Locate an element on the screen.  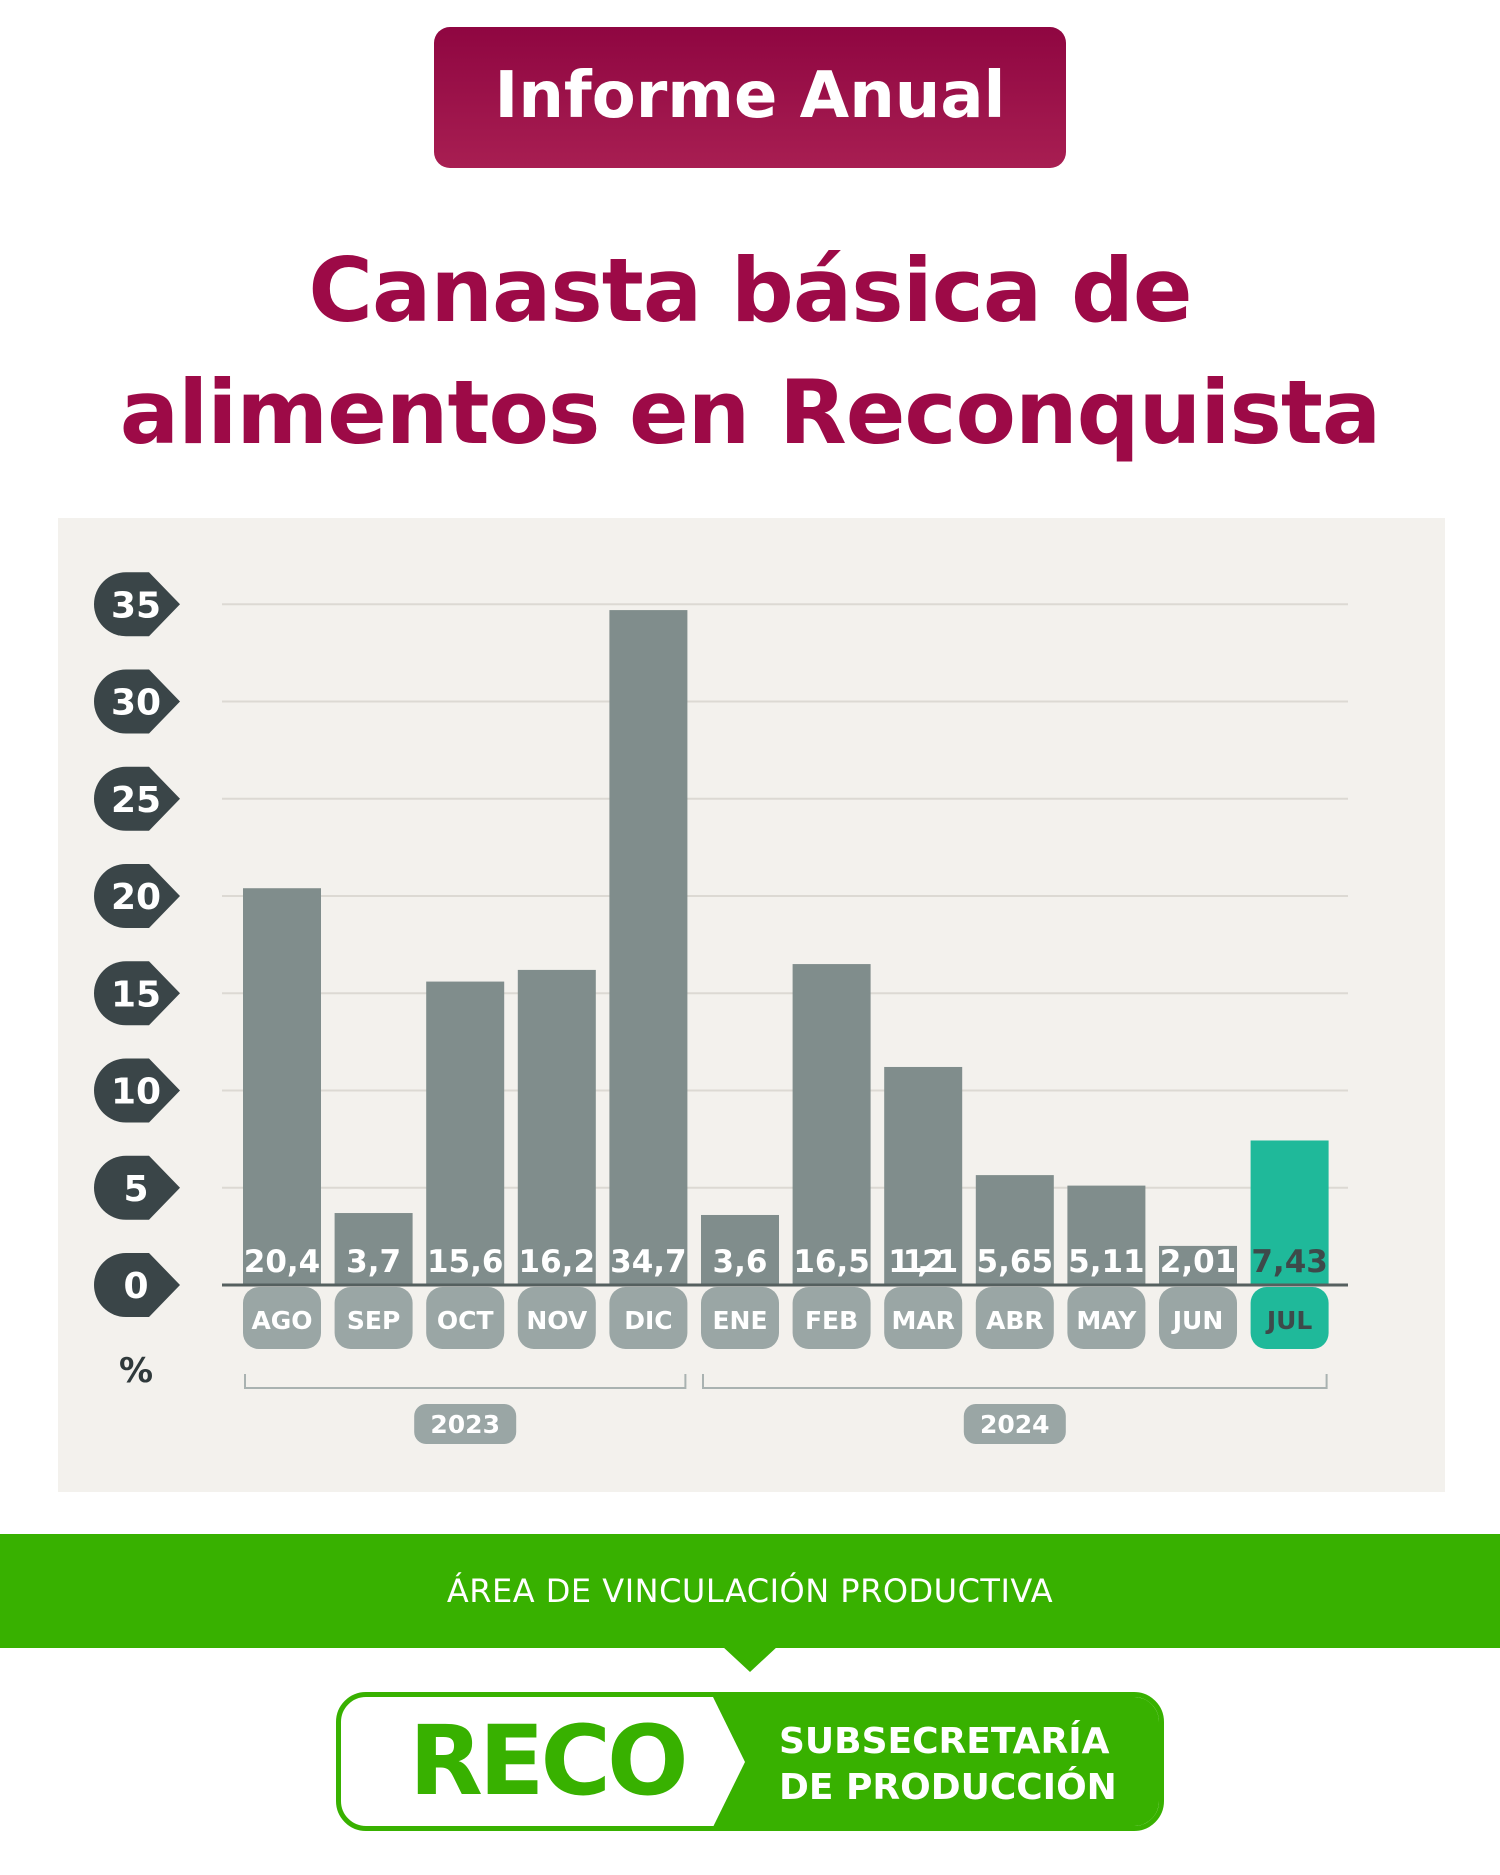
group-label: 2023 is located at coordinates (465, 1424).